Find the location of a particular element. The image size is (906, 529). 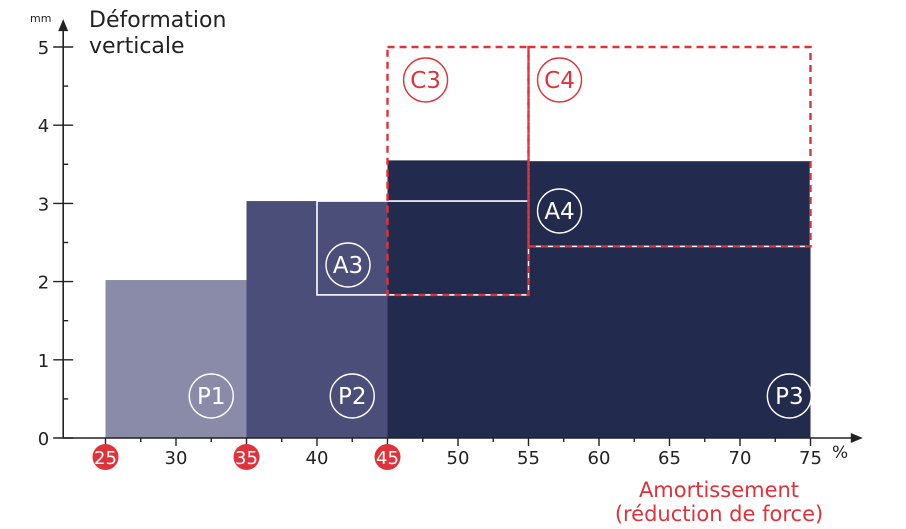

x-tick-label: 75 is located at coordinates (810, 458).